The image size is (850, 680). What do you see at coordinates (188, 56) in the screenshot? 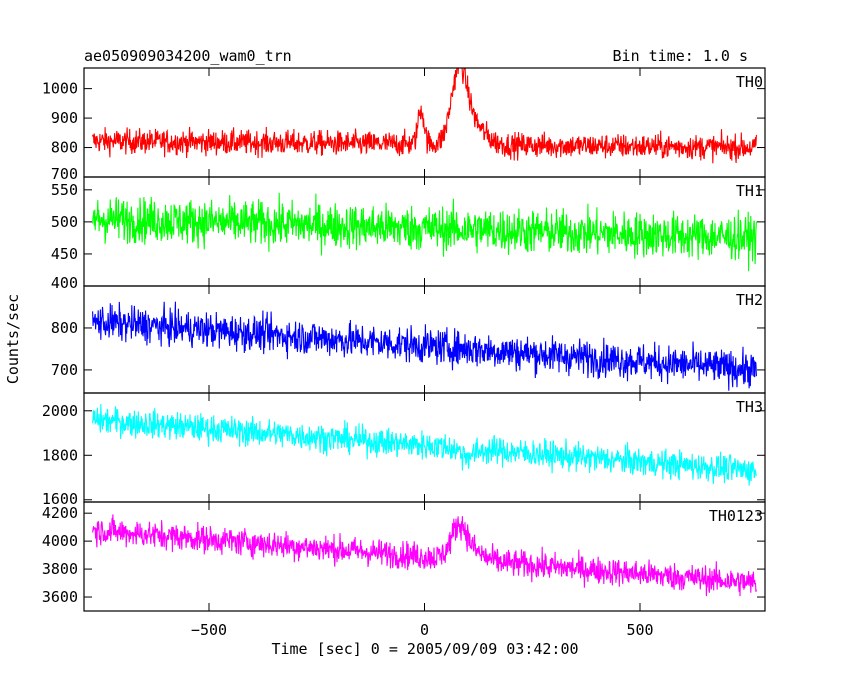
I see `chart-title: ae050909034200_wam0_trn` at bounding box center [188, 56].